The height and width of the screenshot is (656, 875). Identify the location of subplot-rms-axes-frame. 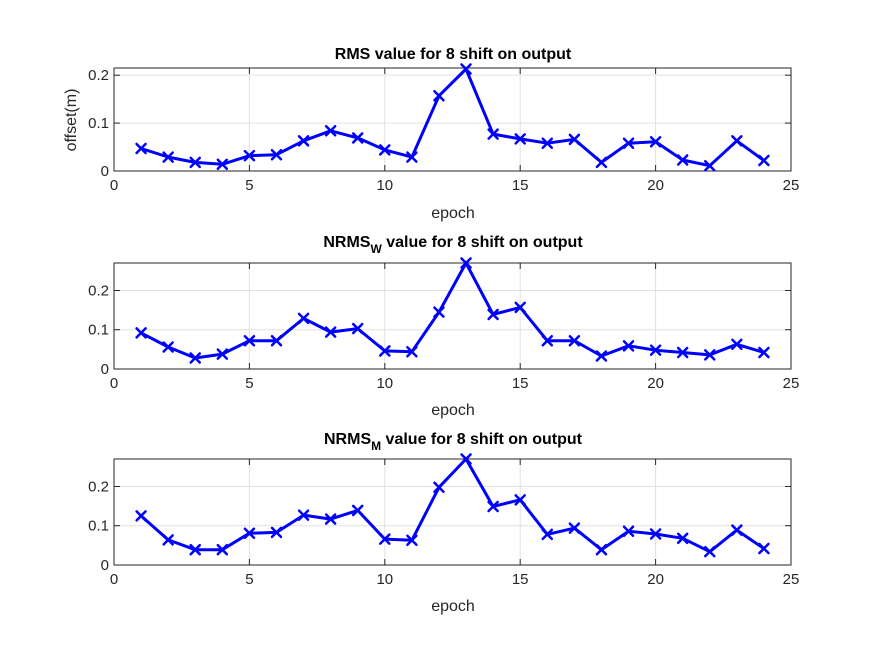
(452, 119).